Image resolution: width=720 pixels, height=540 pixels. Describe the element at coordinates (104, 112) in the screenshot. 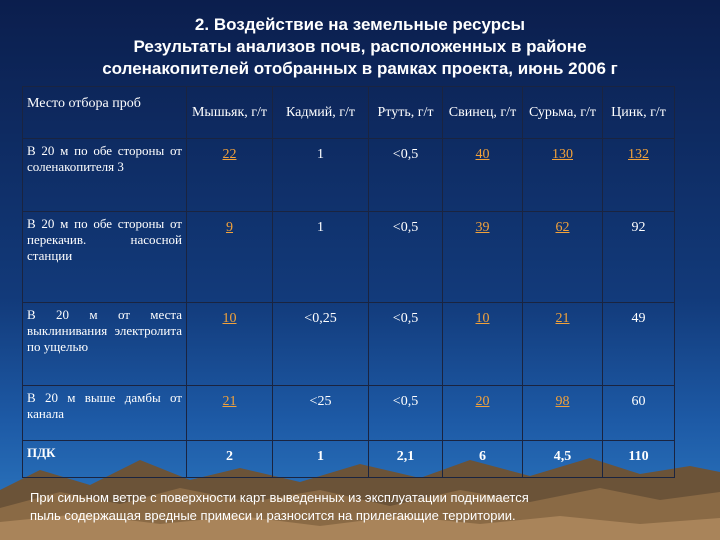

I see `header-location: Место отбора проб` at that location.